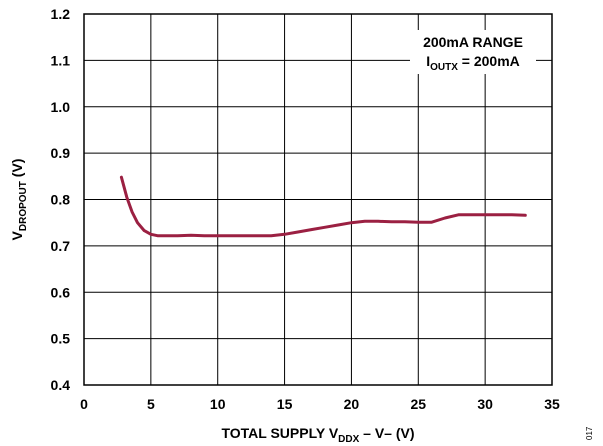 The image size is (603, 446). What do you see at coordinates (61, 385) in the screenshot?
I see `y-tick-label: 0.4` at bounding box center [61, 385].